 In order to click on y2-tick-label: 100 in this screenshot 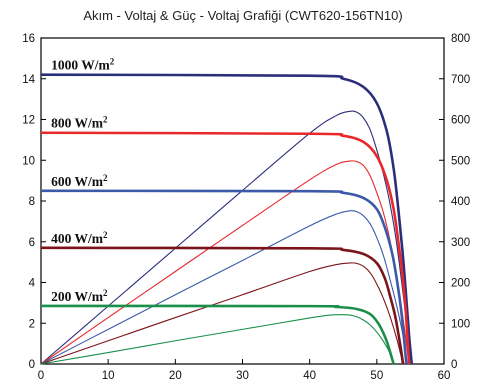, I will do `click(460, 324)`.